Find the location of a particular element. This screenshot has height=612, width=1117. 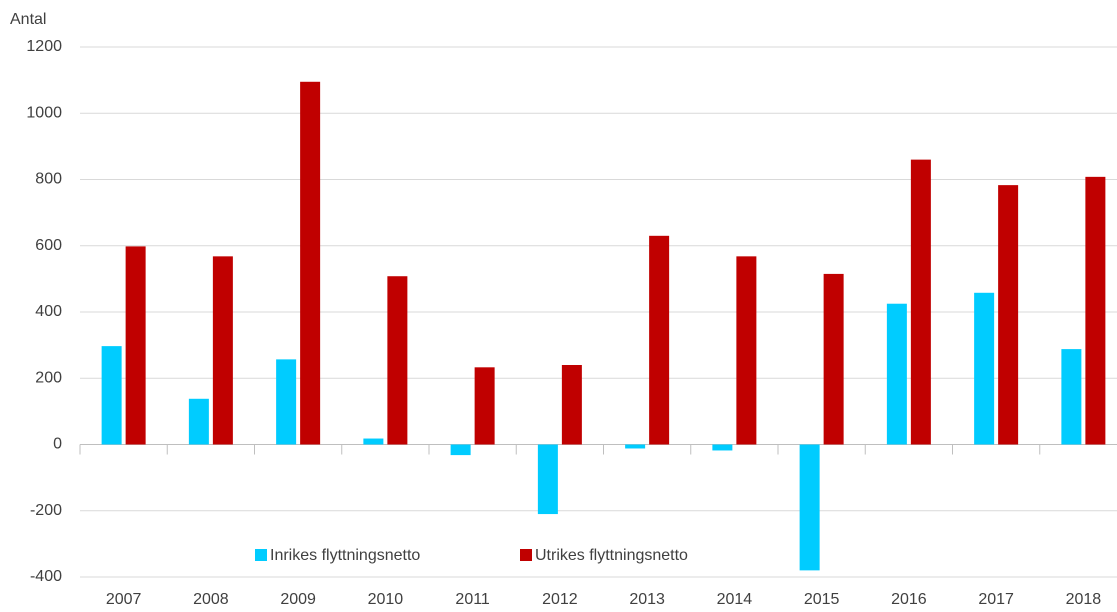

y-tick-label: -400 is located at coordinates (46, 576).